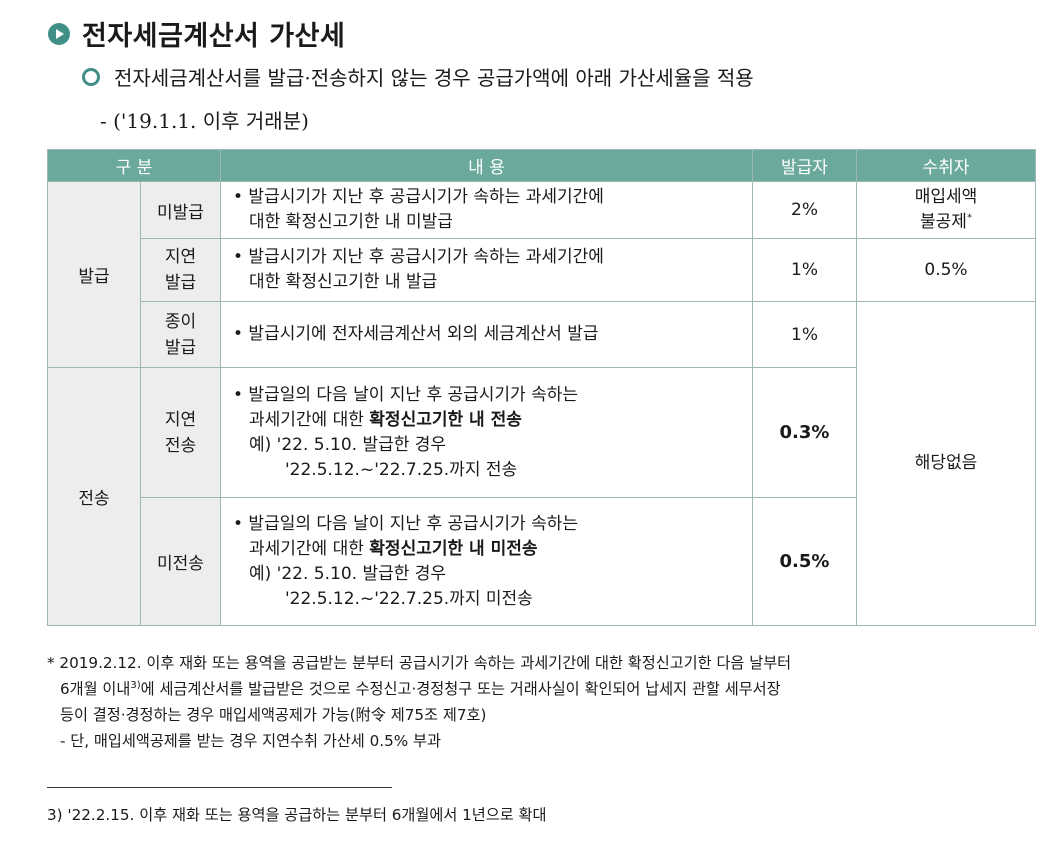  I want to click on page-title: 전자세금계산서 가산세, so click(214, 36).